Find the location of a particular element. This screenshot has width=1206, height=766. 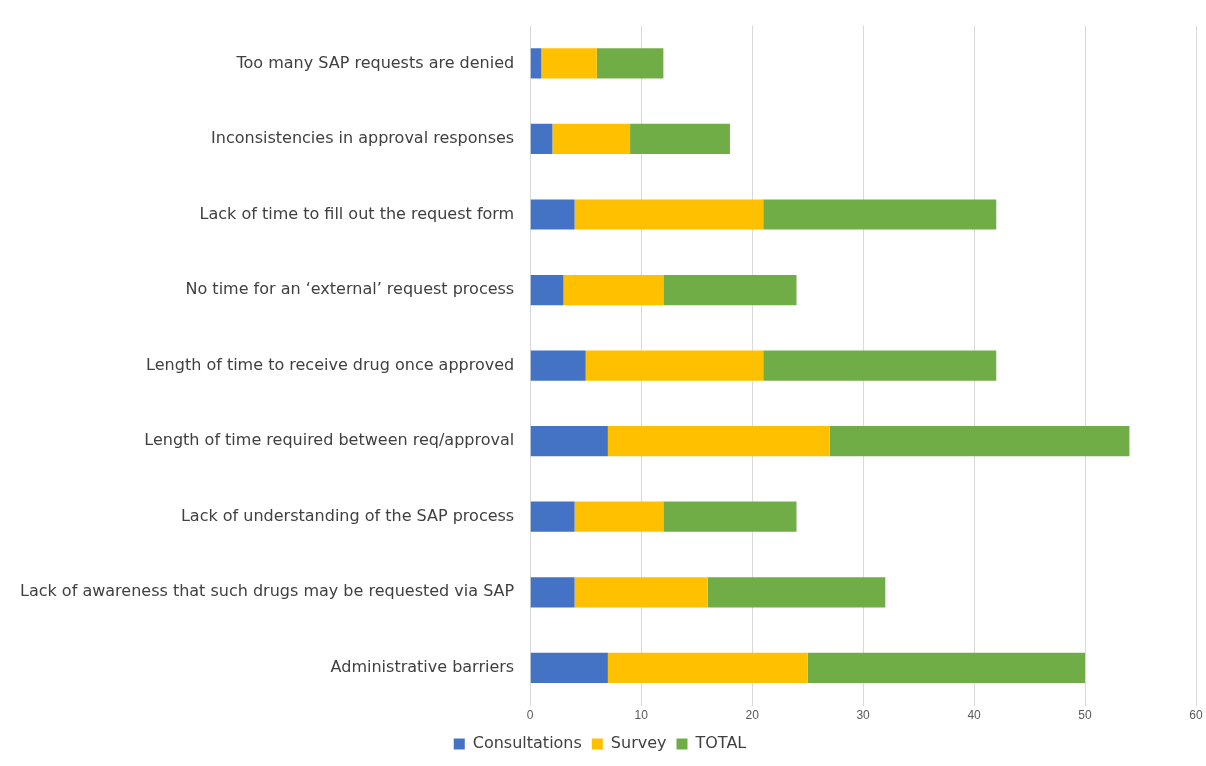

x-tick-label: 40 is located at coordinates (974, 715).